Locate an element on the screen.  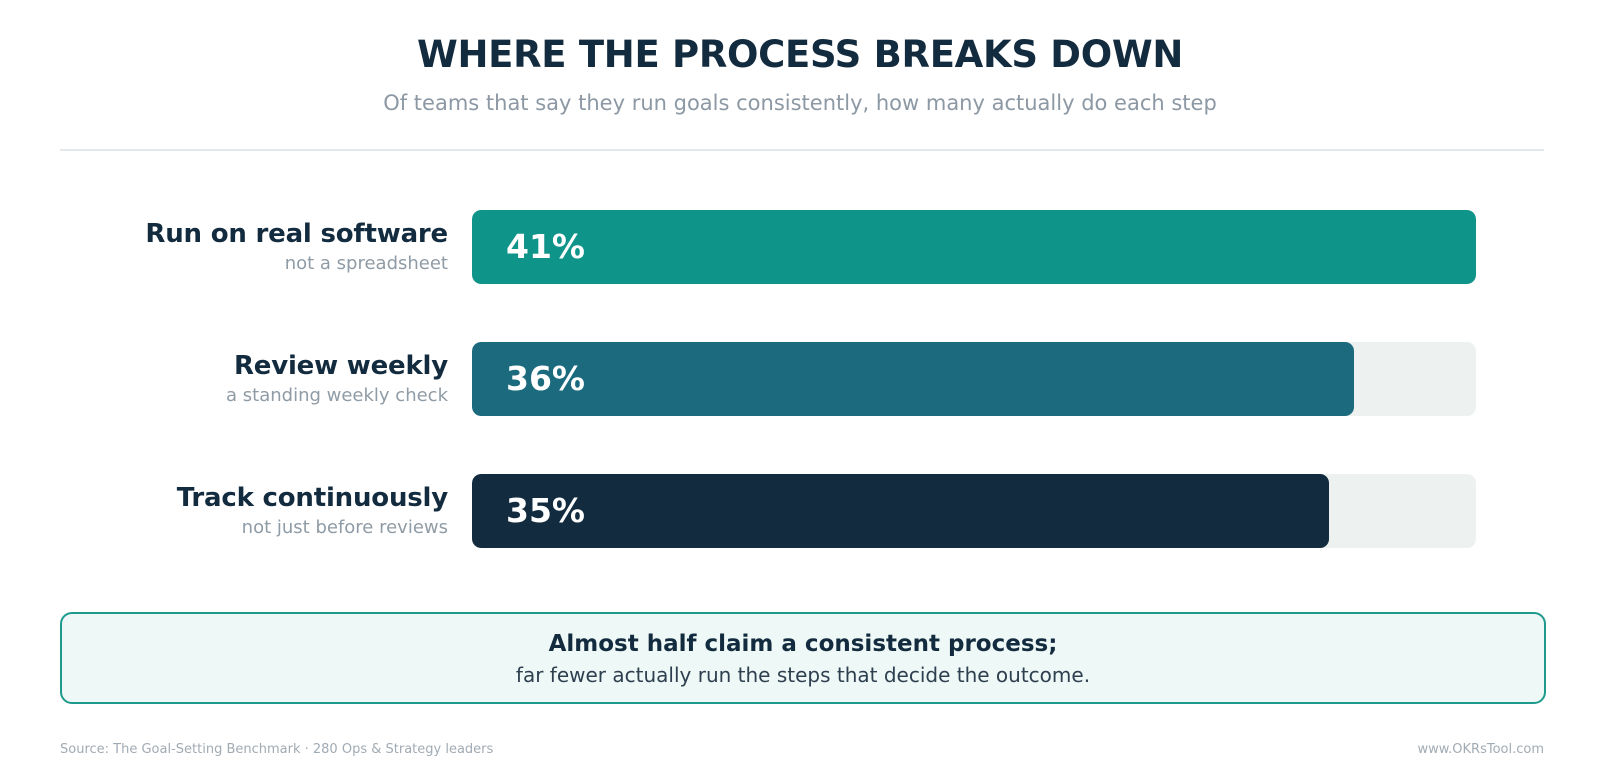
chart-title: WHERE THE PROCESS BREAKS DOWN is located at coordinates (800, 54).